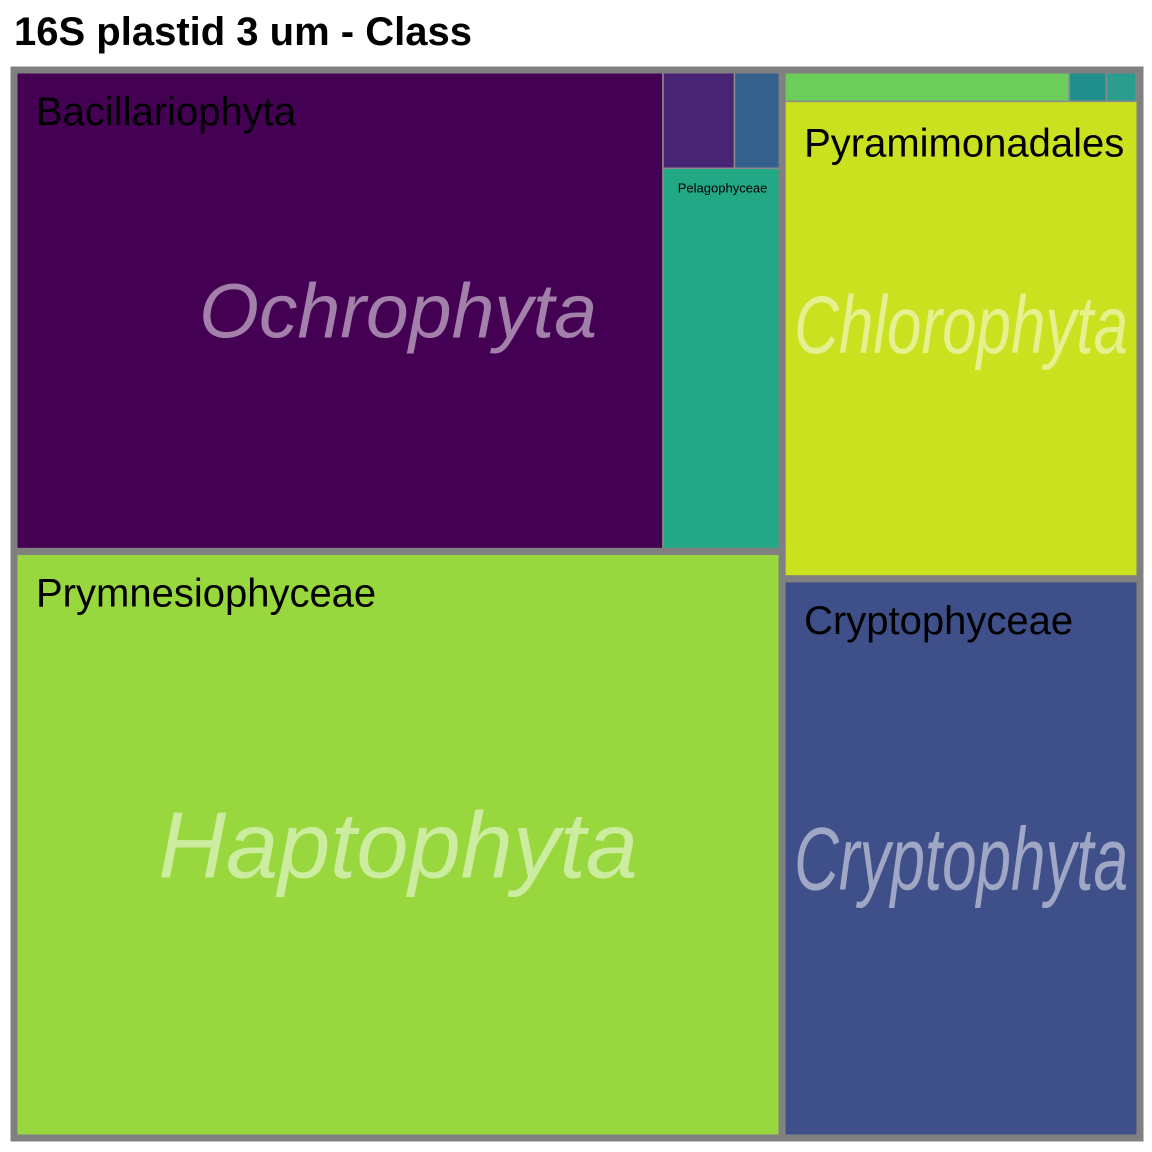 The height and width of the screenshot is (1152, 1152). Describe the element at coordinates (243, 32) in the screenshot. I see `chart-title: 16S plastid 3 um - Class` at that location.